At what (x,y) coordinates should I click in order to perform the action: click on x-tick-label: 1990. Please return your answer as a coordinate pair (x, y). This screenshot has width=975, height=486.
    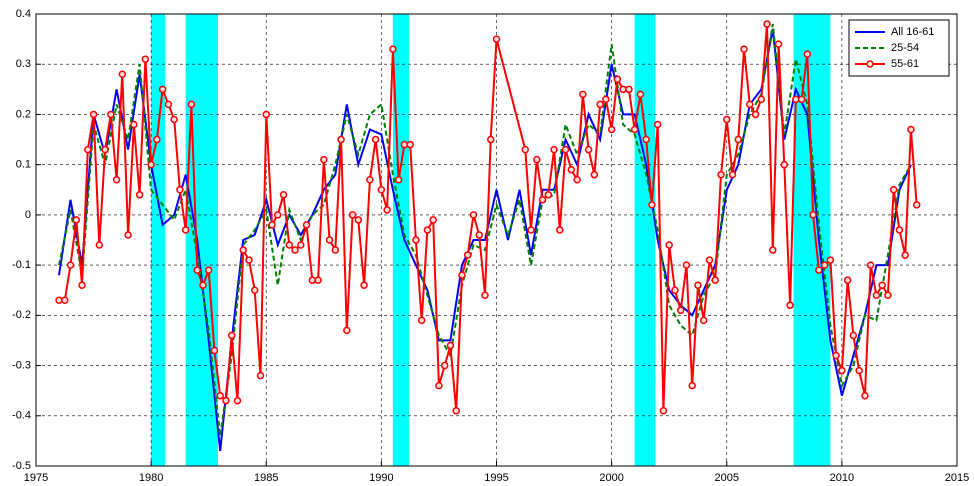
    Looking at the image, I should click on (381, 478).